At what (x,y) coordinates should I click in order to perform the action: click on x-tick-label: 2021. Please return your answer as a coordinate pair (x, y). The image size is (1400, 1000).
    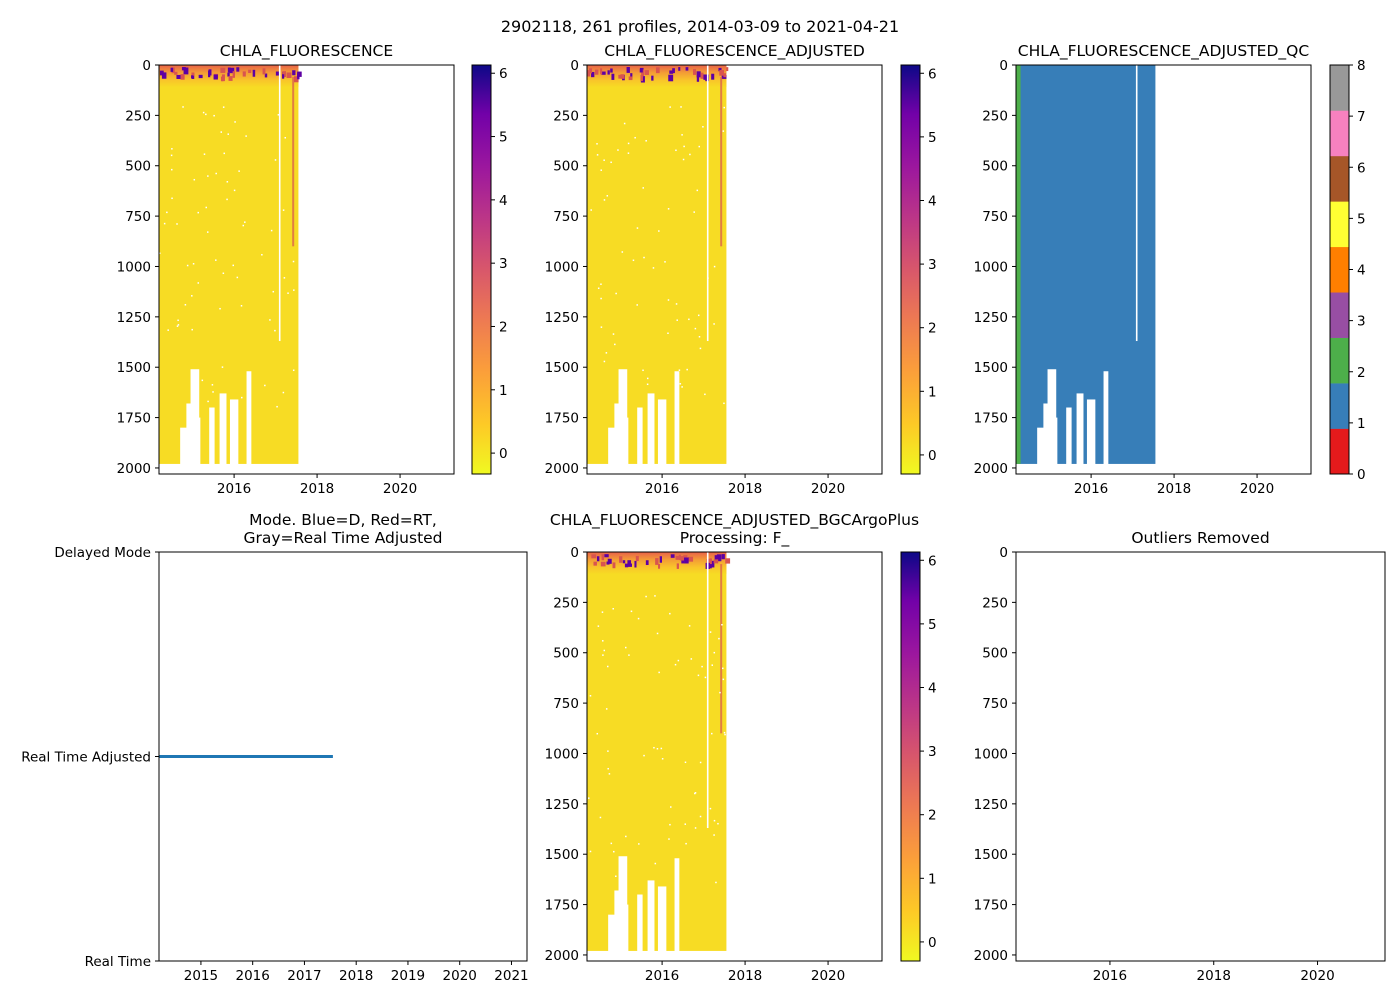
    Looking at the image, I should click on (511, 976).